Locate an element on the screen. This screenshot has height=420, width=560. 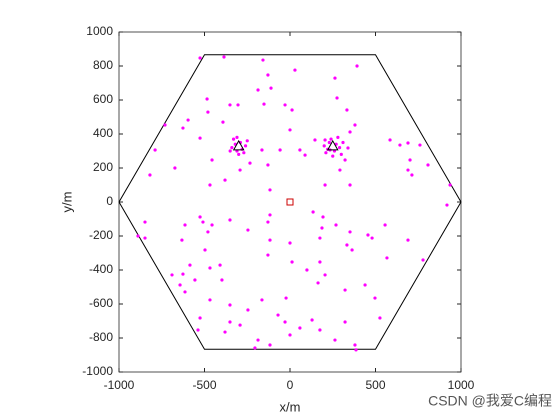
y-tick-label: -800 is located at coordinates (101, 337).